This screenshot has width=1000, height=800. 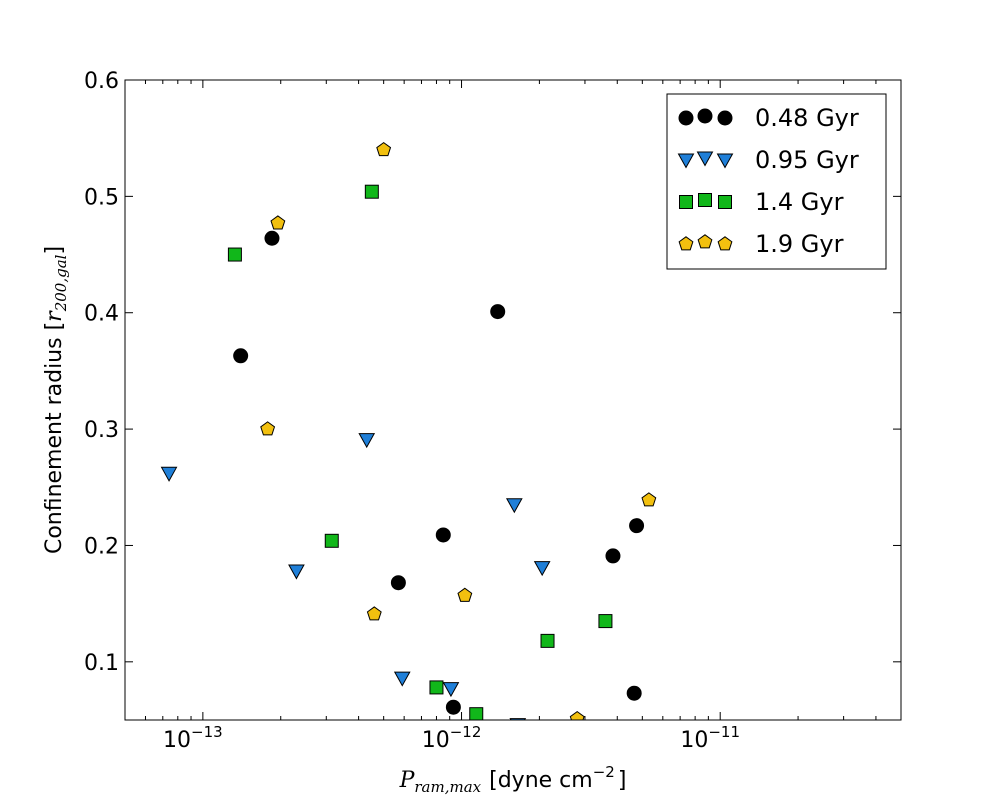 I want to click on y-tick-label: 0.4, so click(x=101, y=314).